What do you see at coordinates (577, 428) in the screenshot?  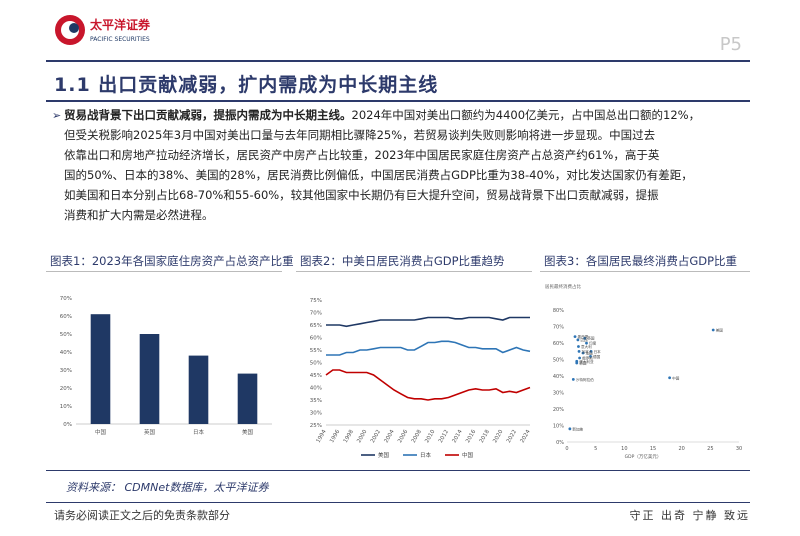 I see `point-label: 新加坡` at bounding box center [577, 428].